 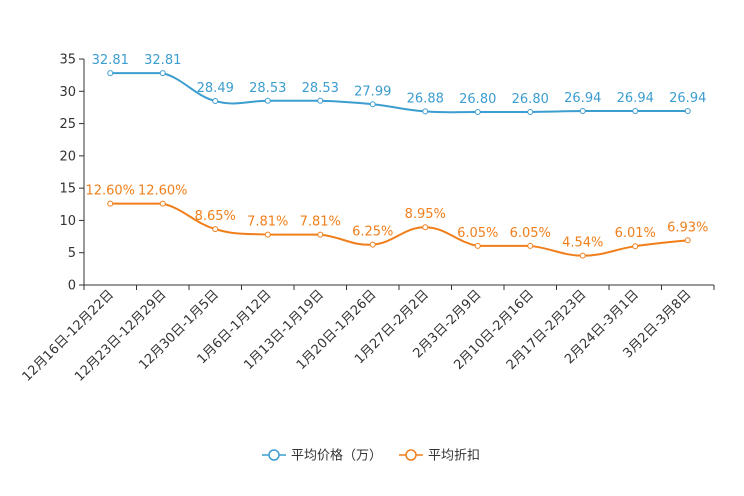 What do you see at coordinates (67, 221) in the screenshot?
I see `y-tick-label: 10` at bounding box center [67, 221].